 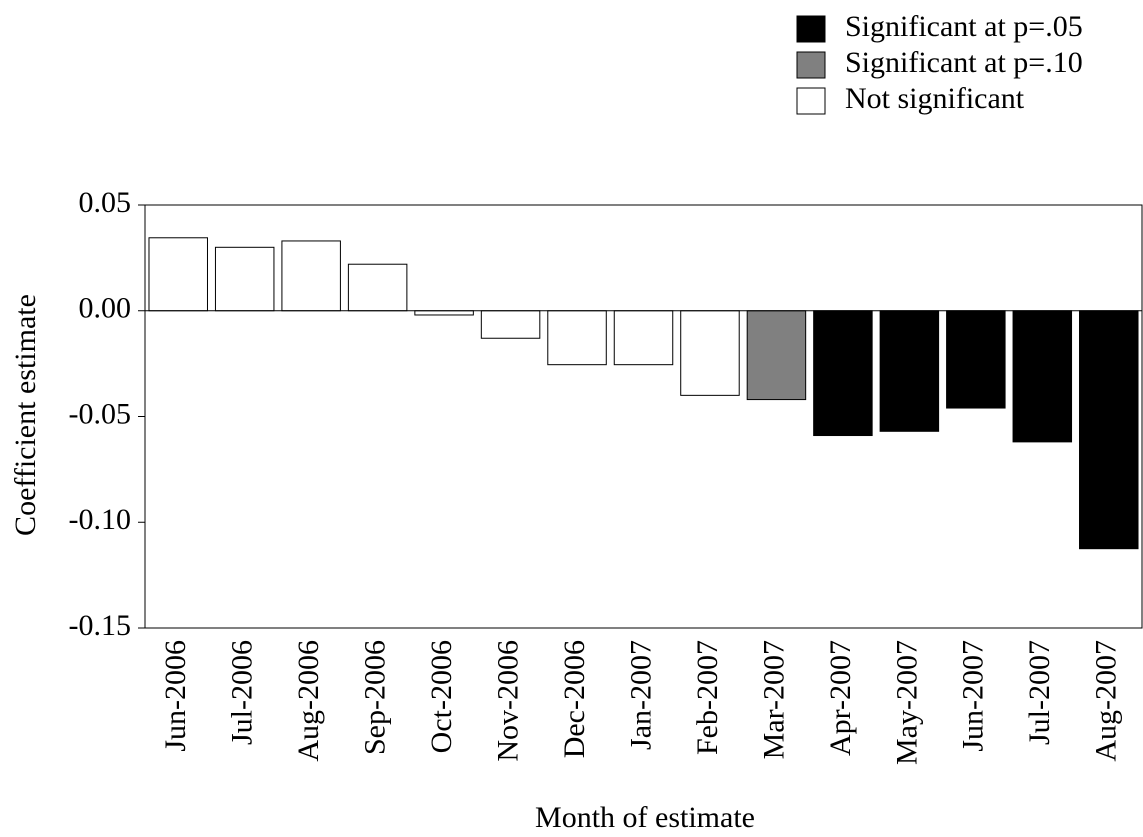 What do you see at coordinates (640, 695) in the screenshot?
I see `x-tick-label: Jan-2007` at bounding box center [640, 695].